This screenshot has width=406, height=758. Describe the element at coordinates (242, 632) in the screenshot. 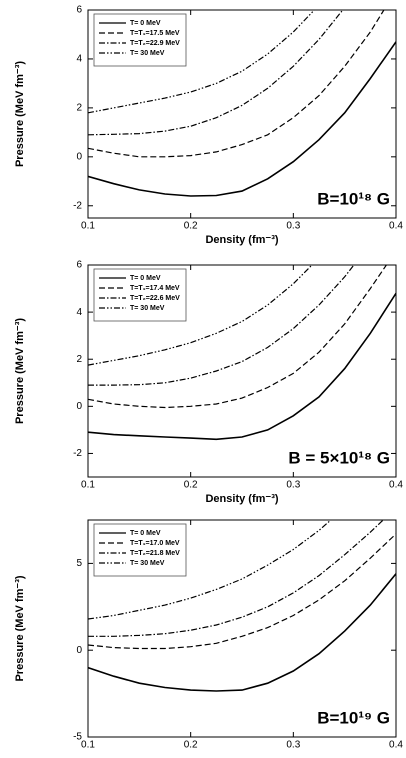

I see `series-line` at that location.